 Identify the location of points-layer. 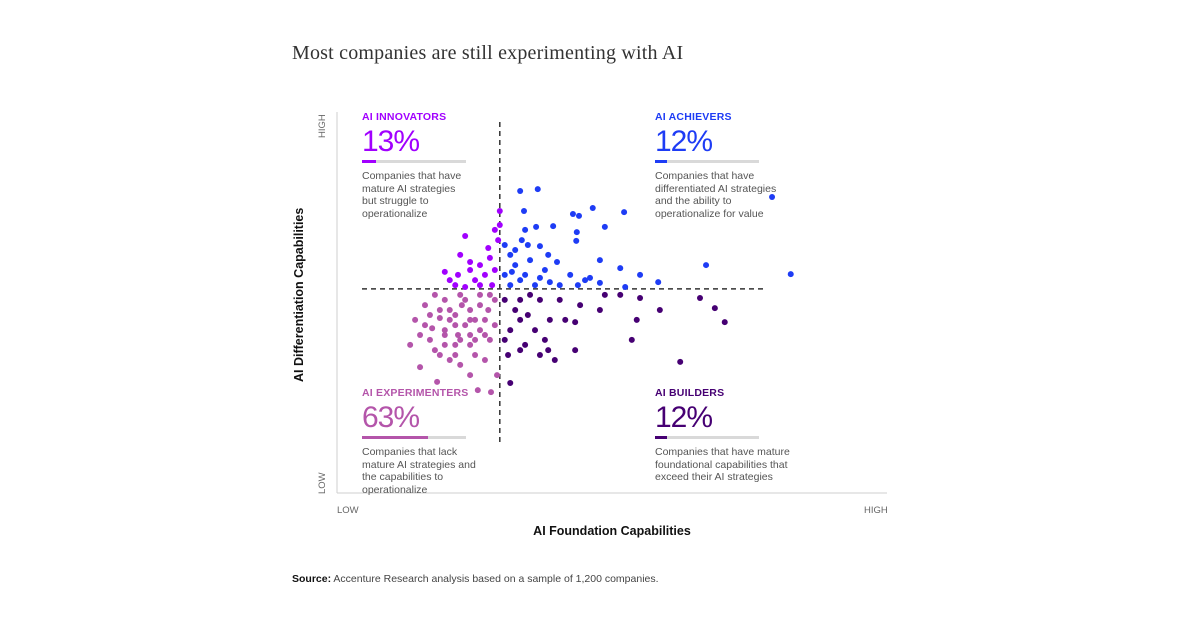
(600, 291).